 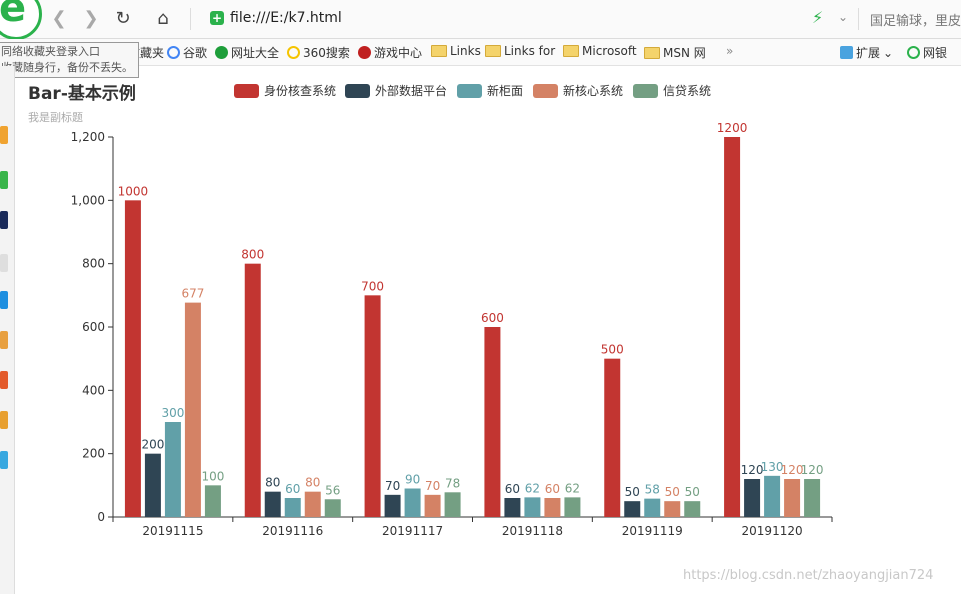 I want to click on bookmark-item: Links, so click(x=456, y=51).